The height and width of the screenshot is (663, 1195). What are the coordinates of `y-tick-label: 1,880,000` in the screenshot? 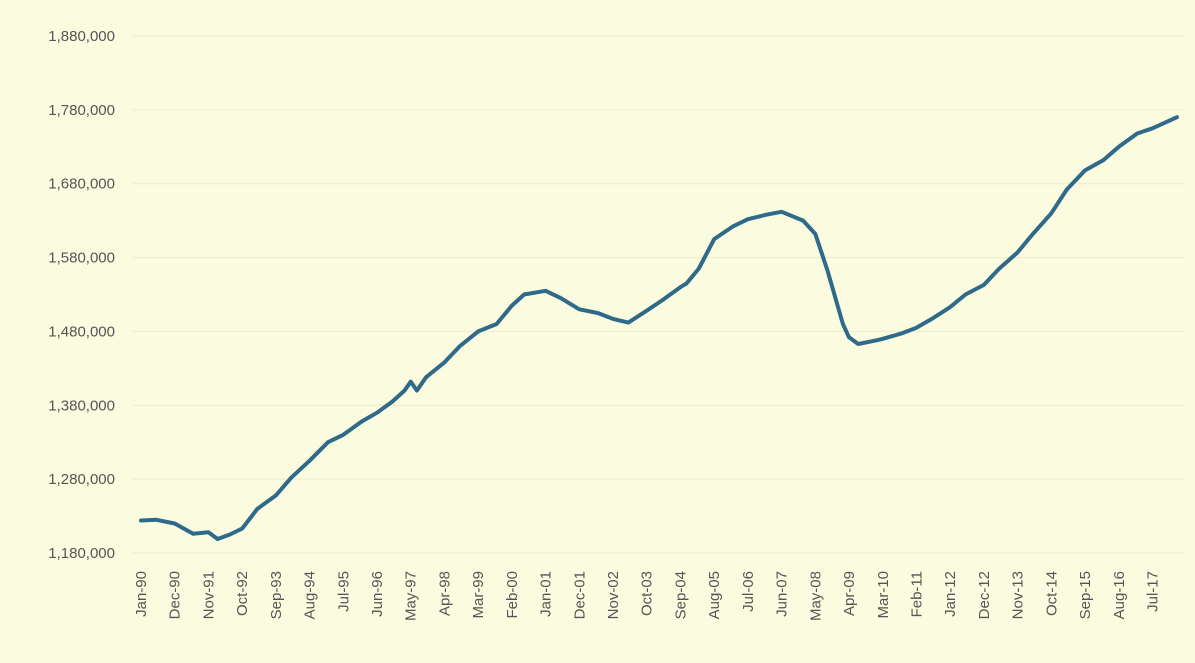 It's located at (81, 36).